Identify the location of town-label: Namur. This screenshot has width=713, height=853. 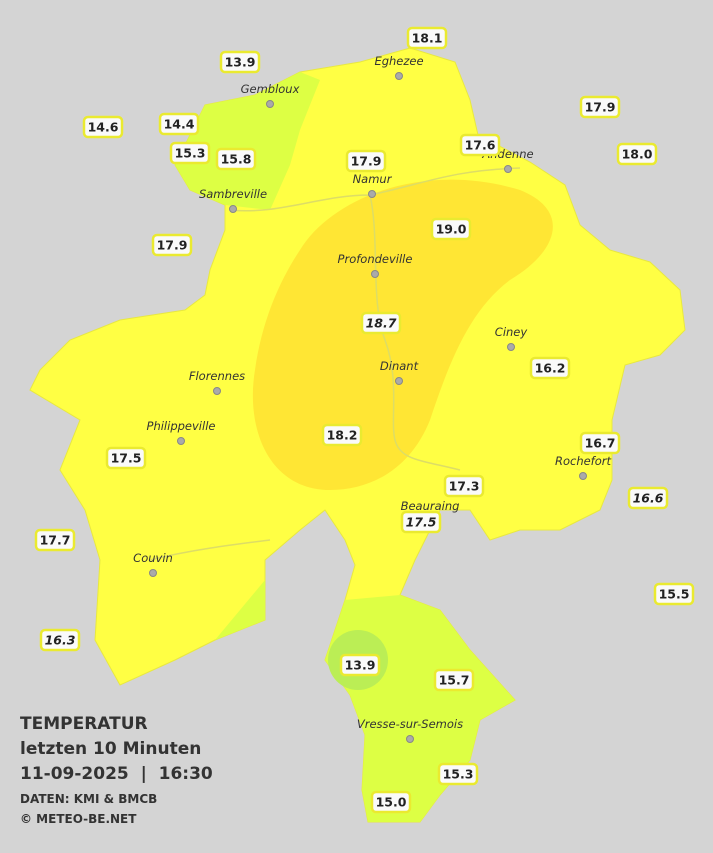
(373, 179).